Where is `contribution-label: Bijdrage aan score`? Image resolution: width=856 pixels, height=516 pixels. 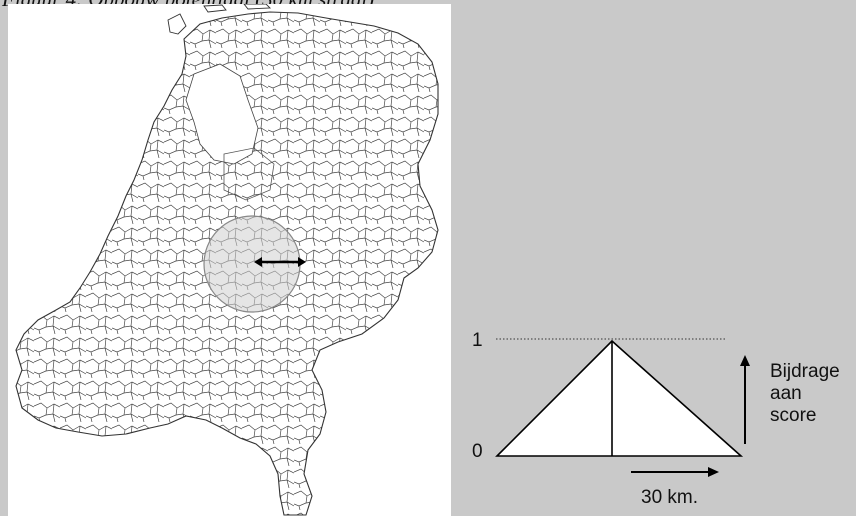
contribution-label: Bijdrage aan score is located at coordinates (812, 394).